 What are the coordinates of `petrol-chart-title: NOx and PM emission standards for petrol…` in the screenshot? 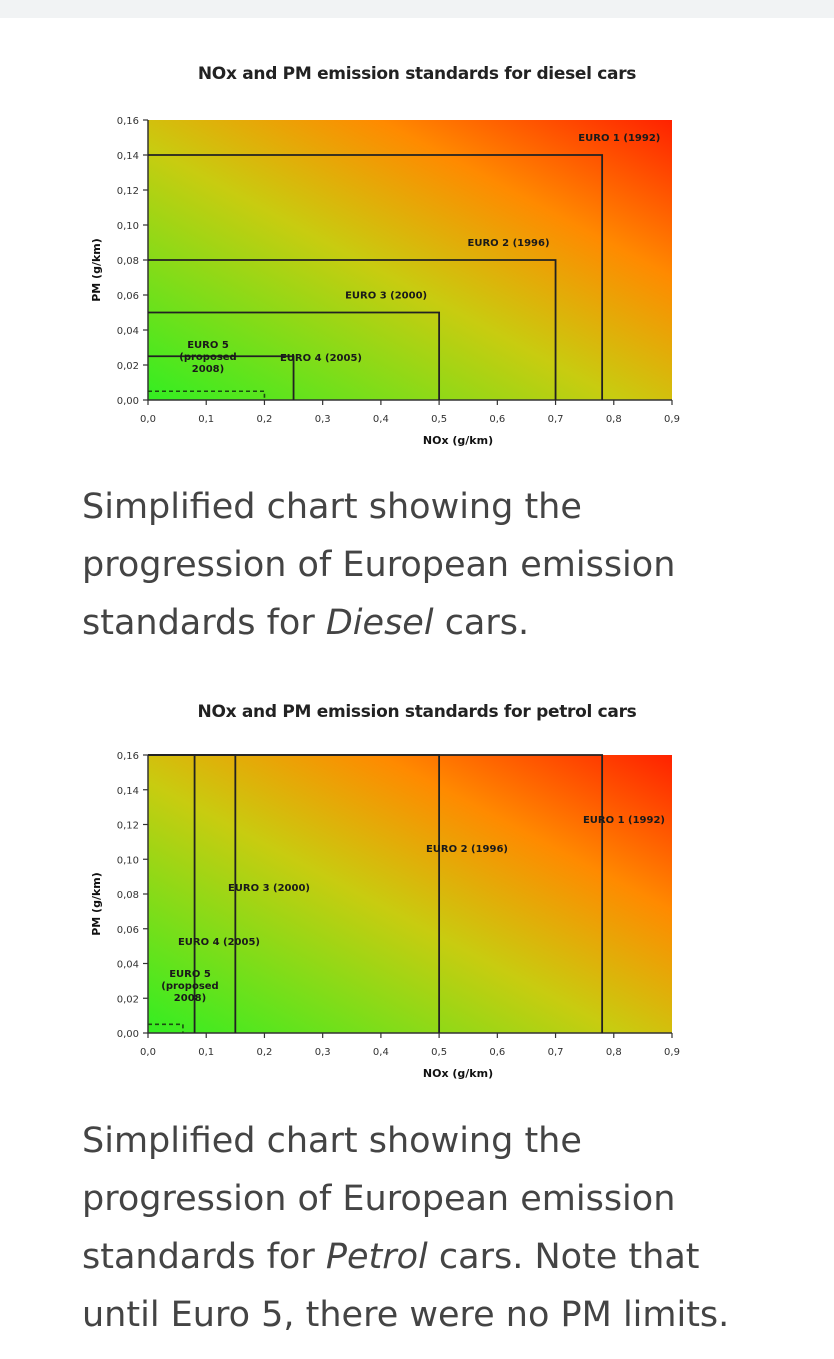 It's located at (417, 712).